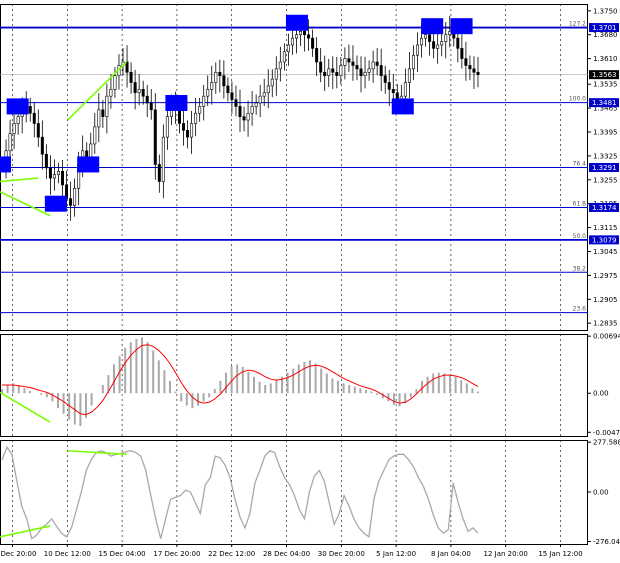 The image size is (620, 563). I want to click on macd-signal-line, so click(240, 380).